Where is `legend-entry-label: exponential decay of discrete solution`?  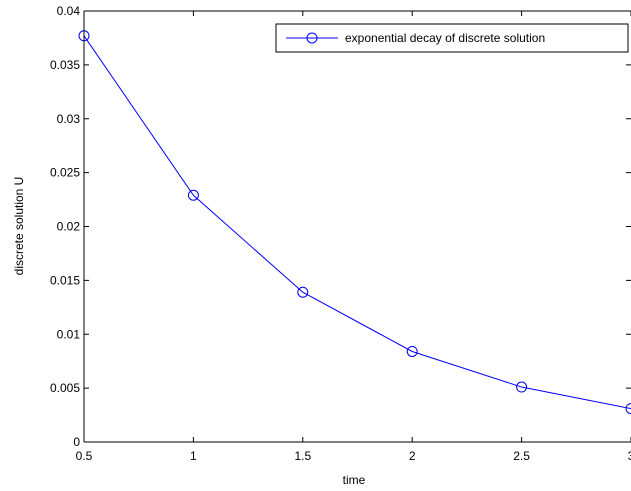 legend-entry-label: exponential decay of discrete solution is located at coordinates (445, 38).